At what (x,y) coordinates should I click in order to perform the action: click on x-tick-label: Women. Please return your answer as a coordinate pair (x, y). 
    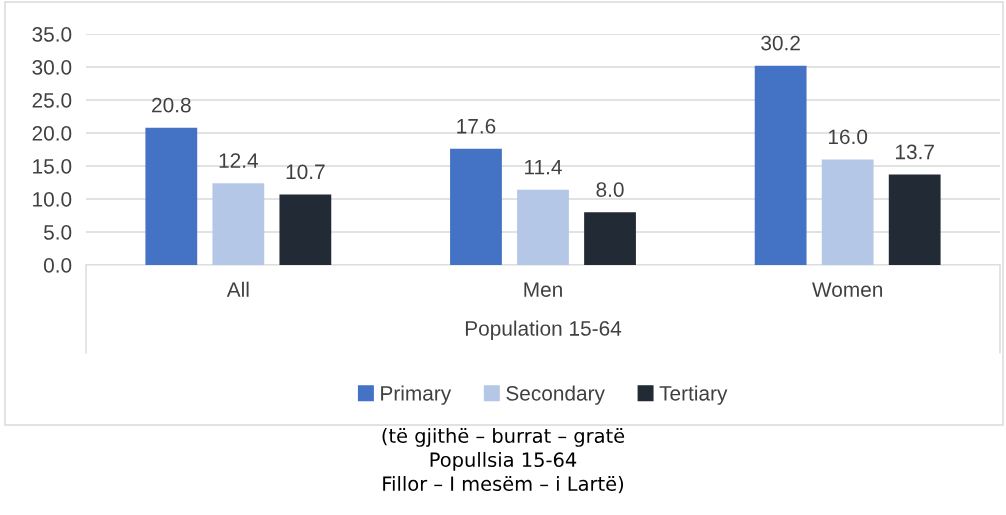
    Looking at the image, I should click on (847, 289).